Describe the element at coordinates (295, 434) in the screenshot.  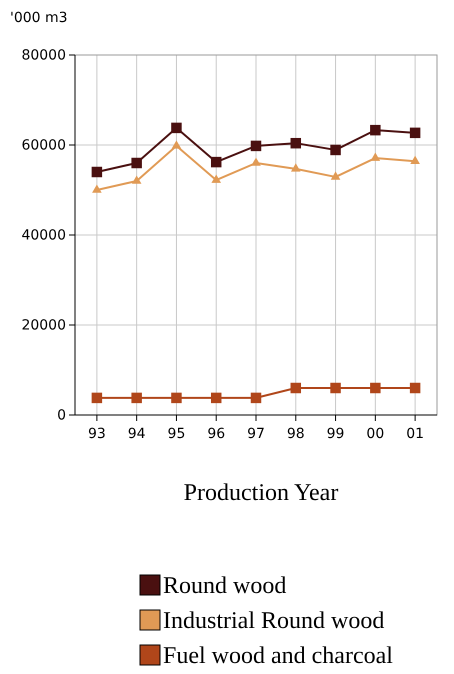
I see `x-tick-label: 98` at that location.